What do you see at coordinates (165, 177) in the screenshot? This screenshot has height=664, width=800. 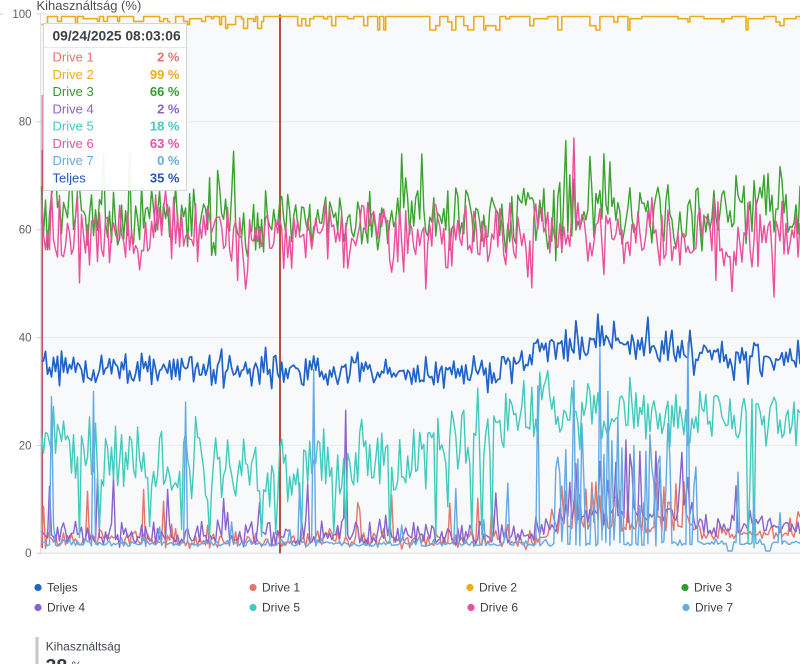 I see `svg-text: 35 %` at bounding box center [165, 177].